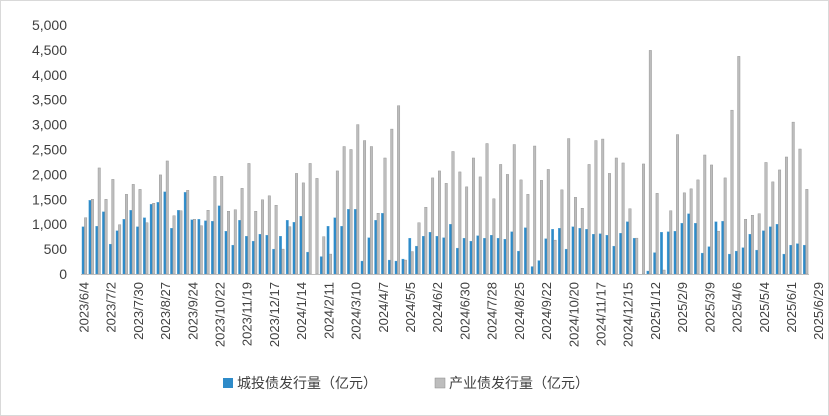  What do you see at coordinates (709, 307) in the screenshot?
I see `x-tick-label: 2025/3/9` at bounding box center [709, 307].